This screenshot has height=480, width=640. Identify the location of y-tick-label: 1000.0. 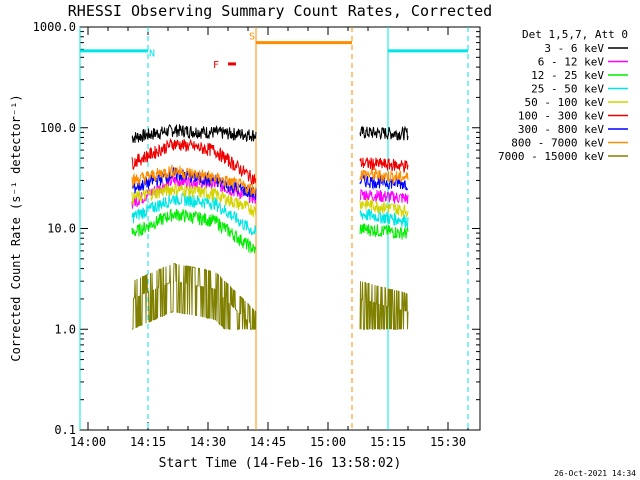
(54, 27).